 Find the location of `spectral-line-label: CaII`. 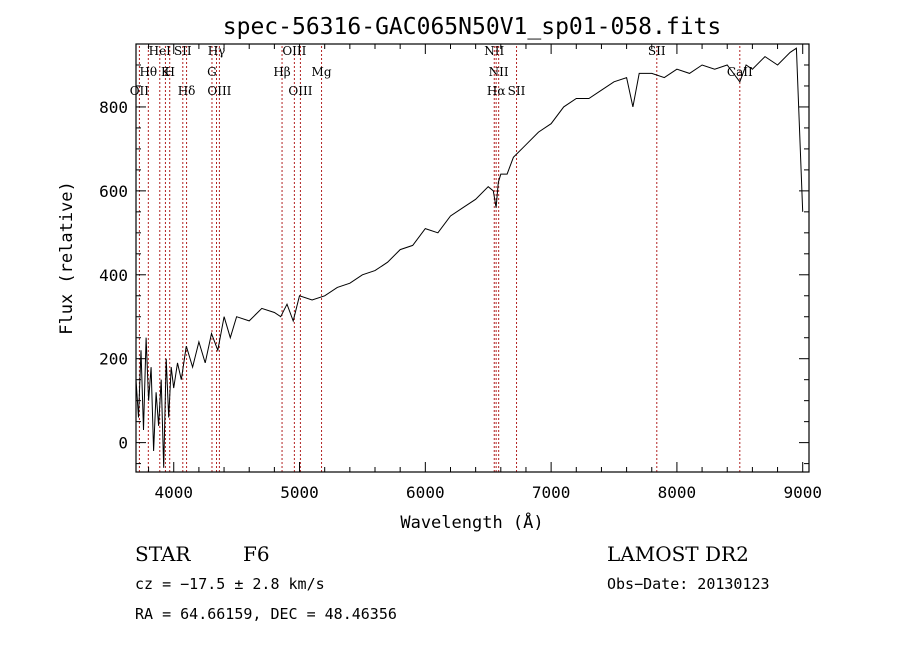

spectral-line-label: CaII is located at coordinates (740, 72).